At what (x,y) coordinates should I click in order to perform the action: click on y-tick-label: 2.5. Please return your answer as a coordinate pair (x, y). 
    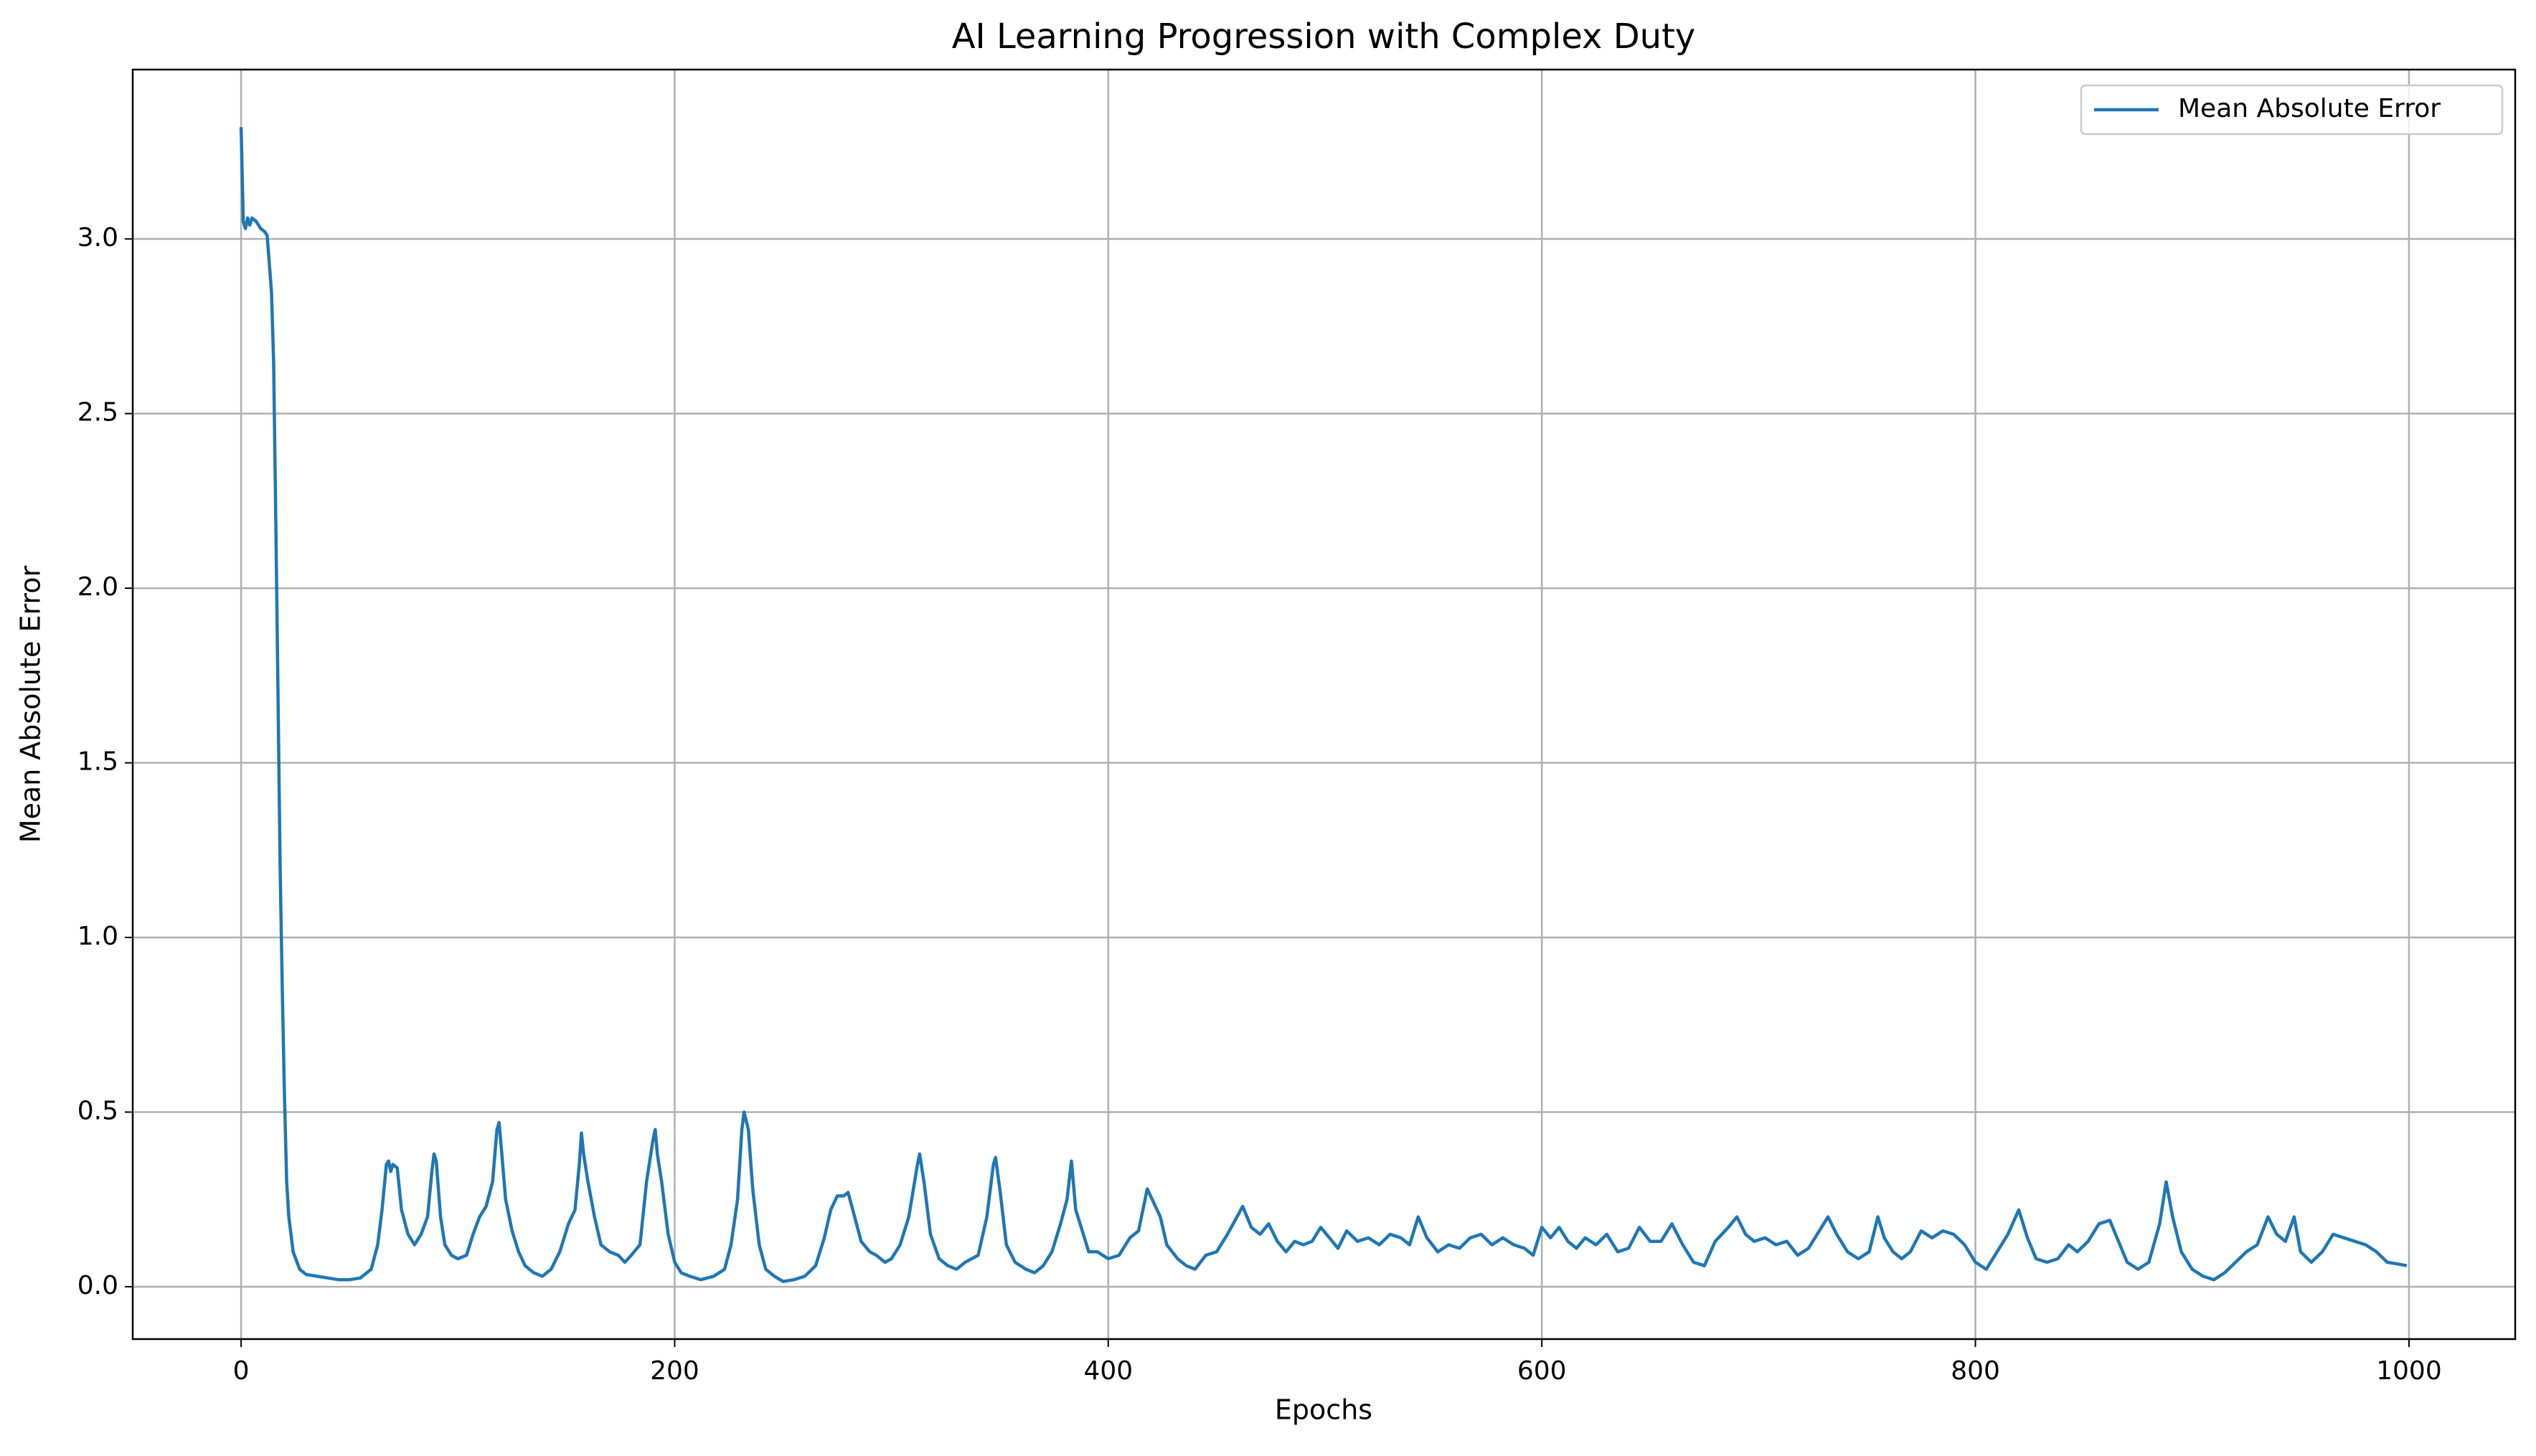
    Looking at the image, I should click on (97, 412).